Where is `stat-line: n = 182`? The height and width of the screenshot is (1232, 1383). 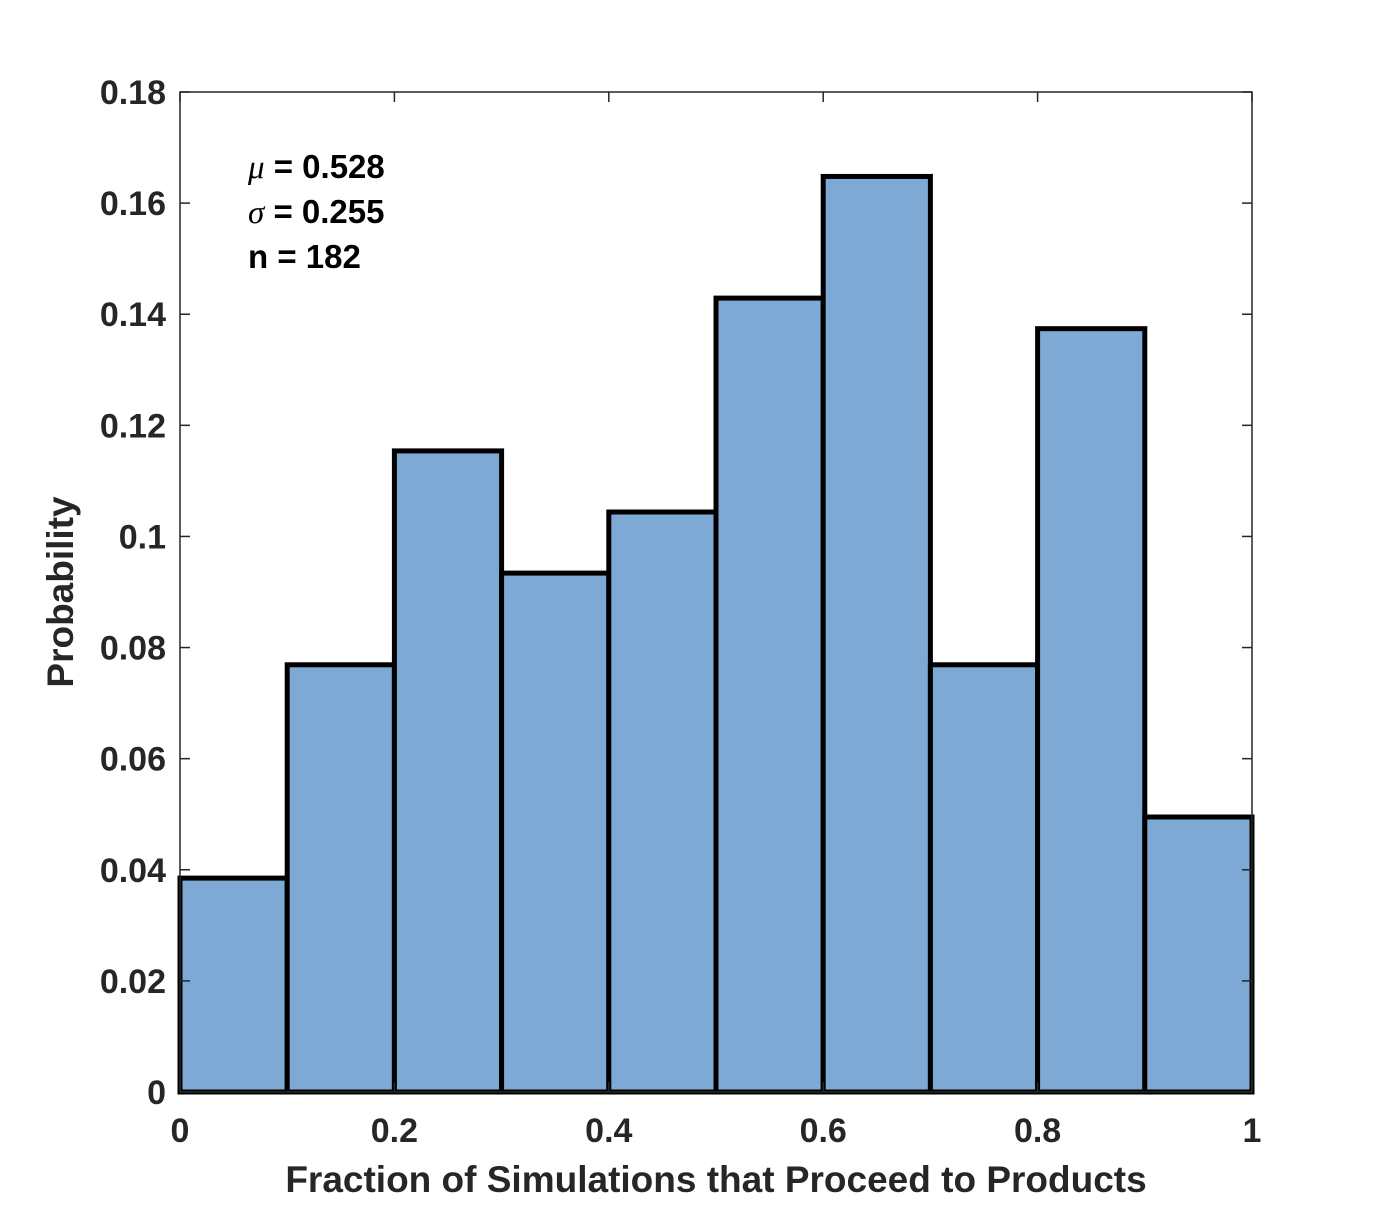 stat-line: n = 182 is located at coordinates (304, 256).